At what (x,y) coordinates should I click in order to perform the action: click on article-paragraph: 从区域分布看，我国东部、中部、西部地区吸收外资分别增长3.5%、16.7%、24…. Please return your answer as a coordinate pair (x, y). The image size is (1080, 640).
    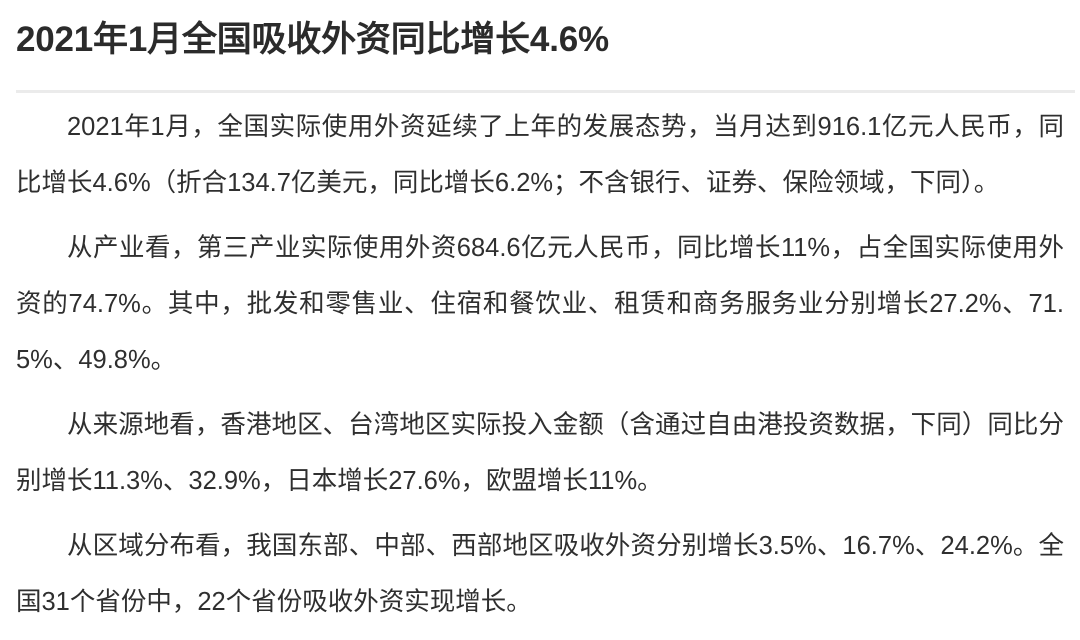
    Looking at the image, I should click on (540, 574).